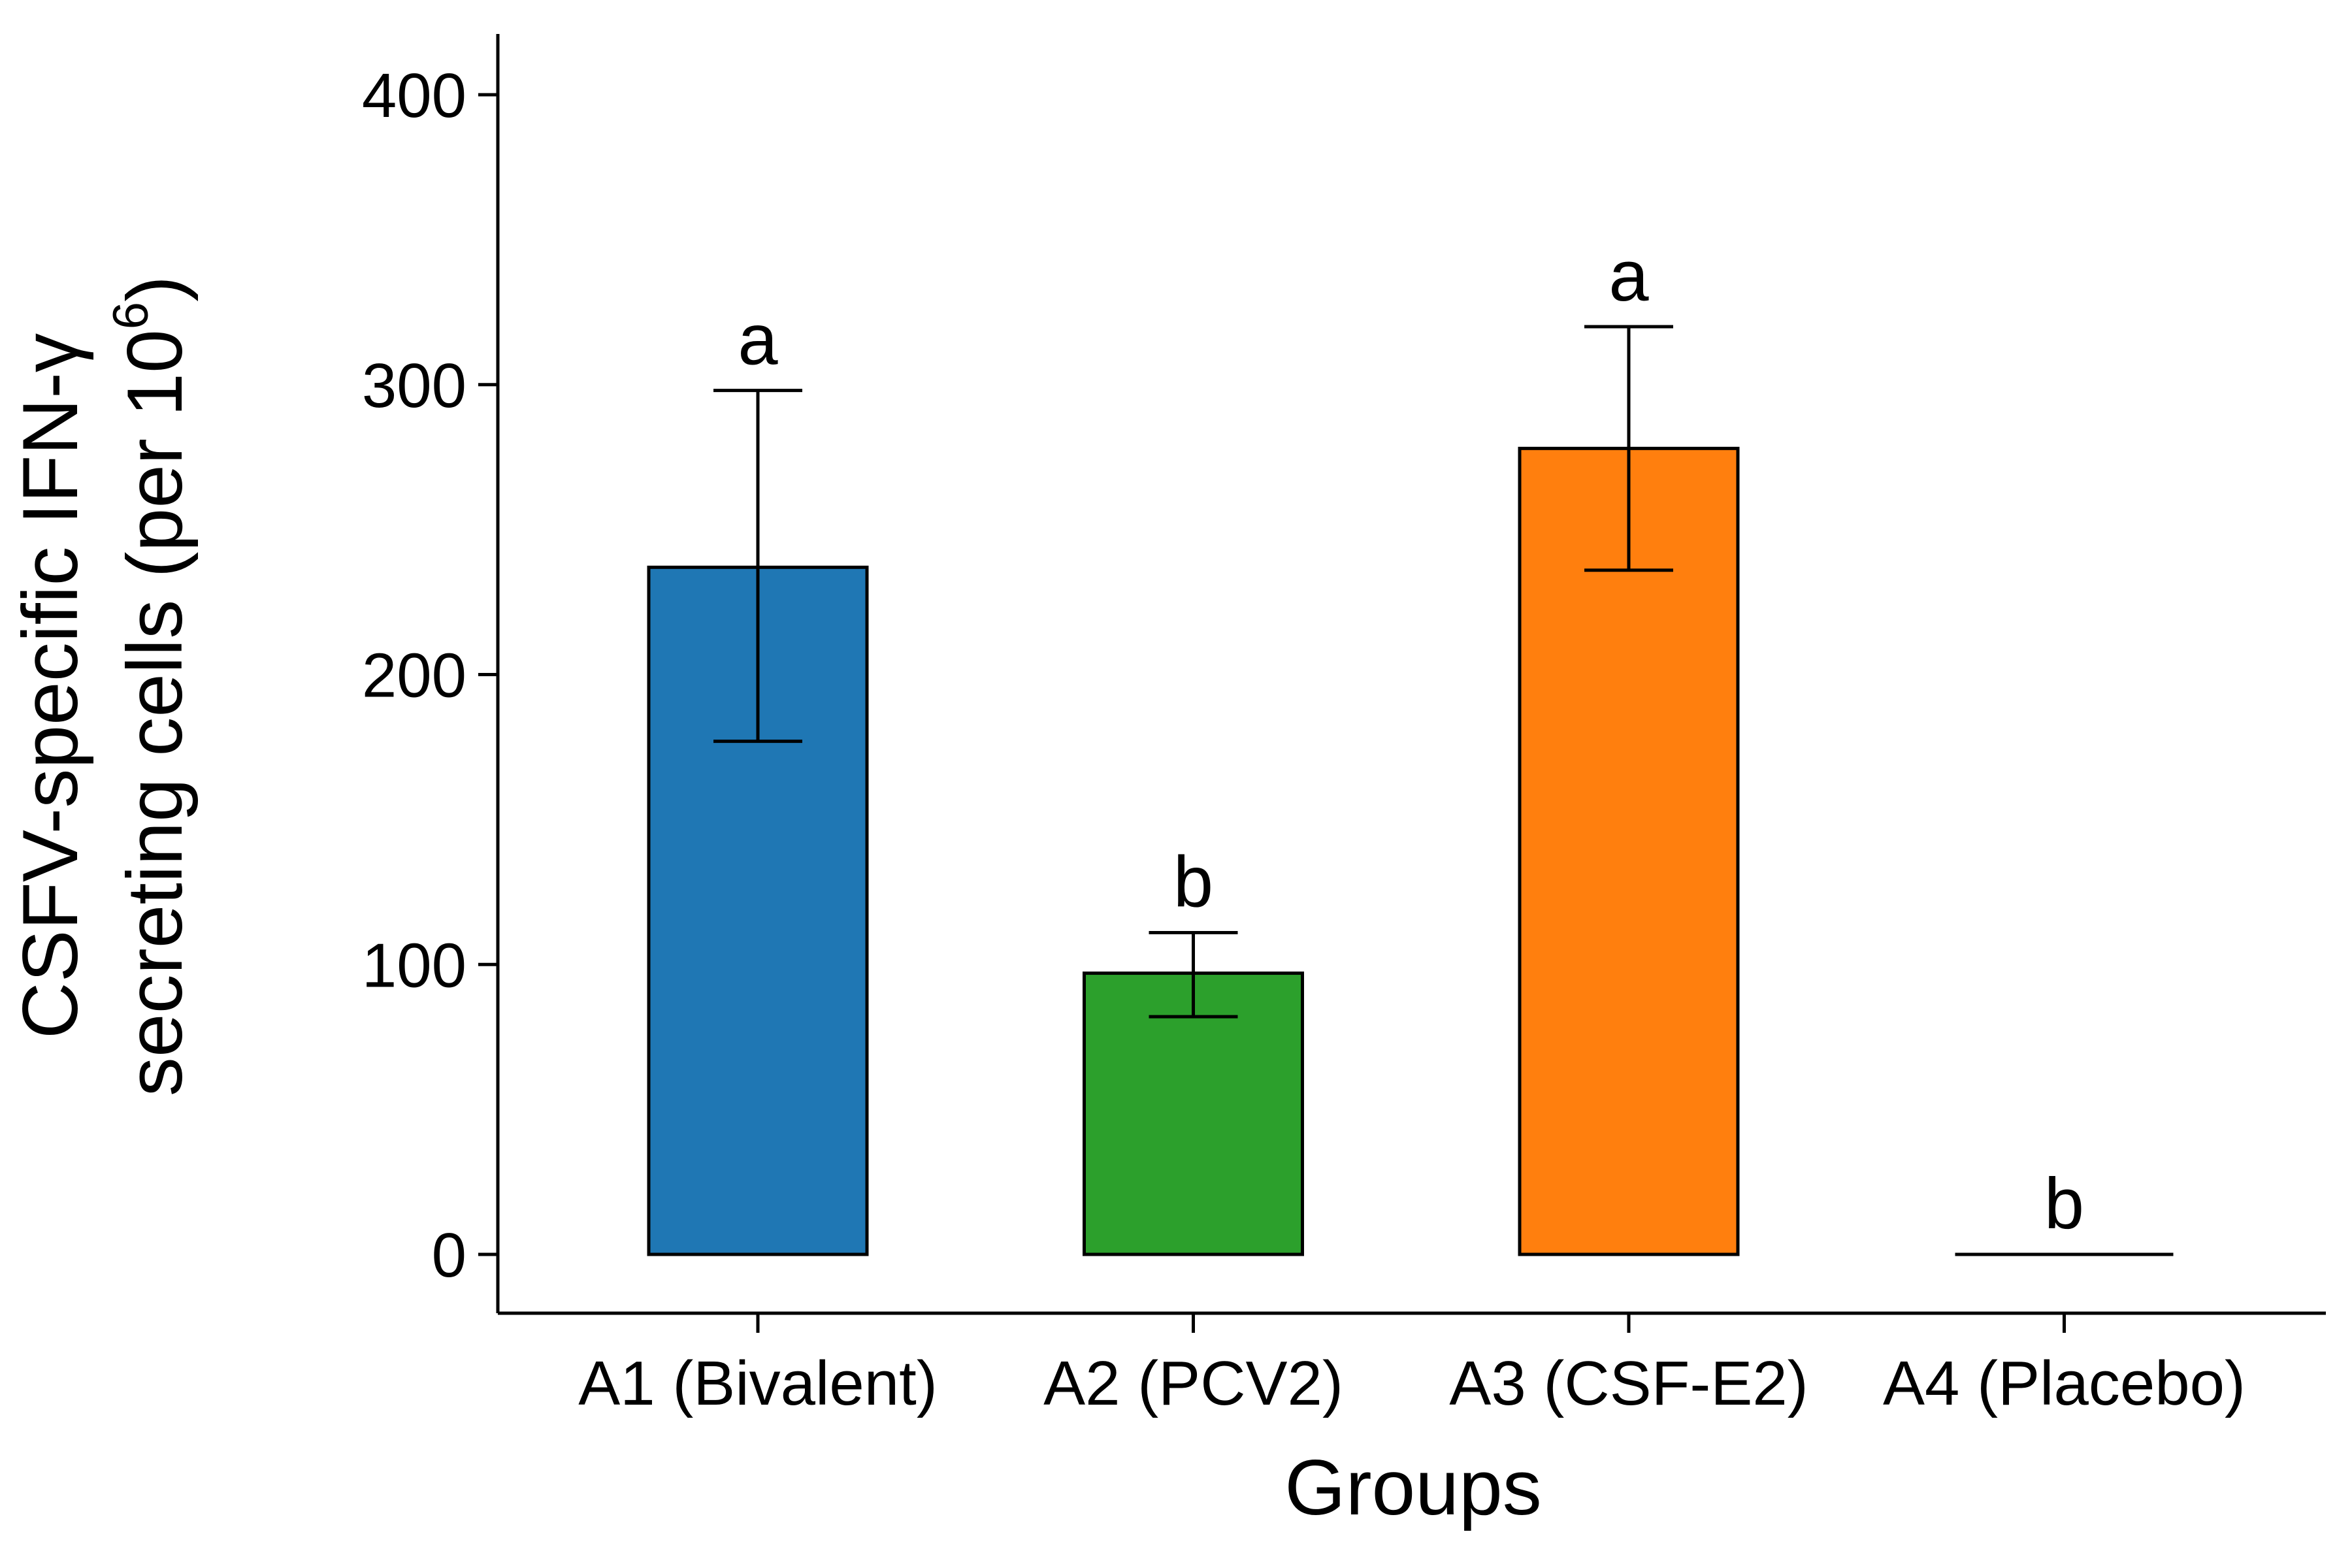  What do you see at coordinates (1413, 1487) in the screenshot?
I see `x-axis-title: Groups` at bounding box center [1413, 1487].